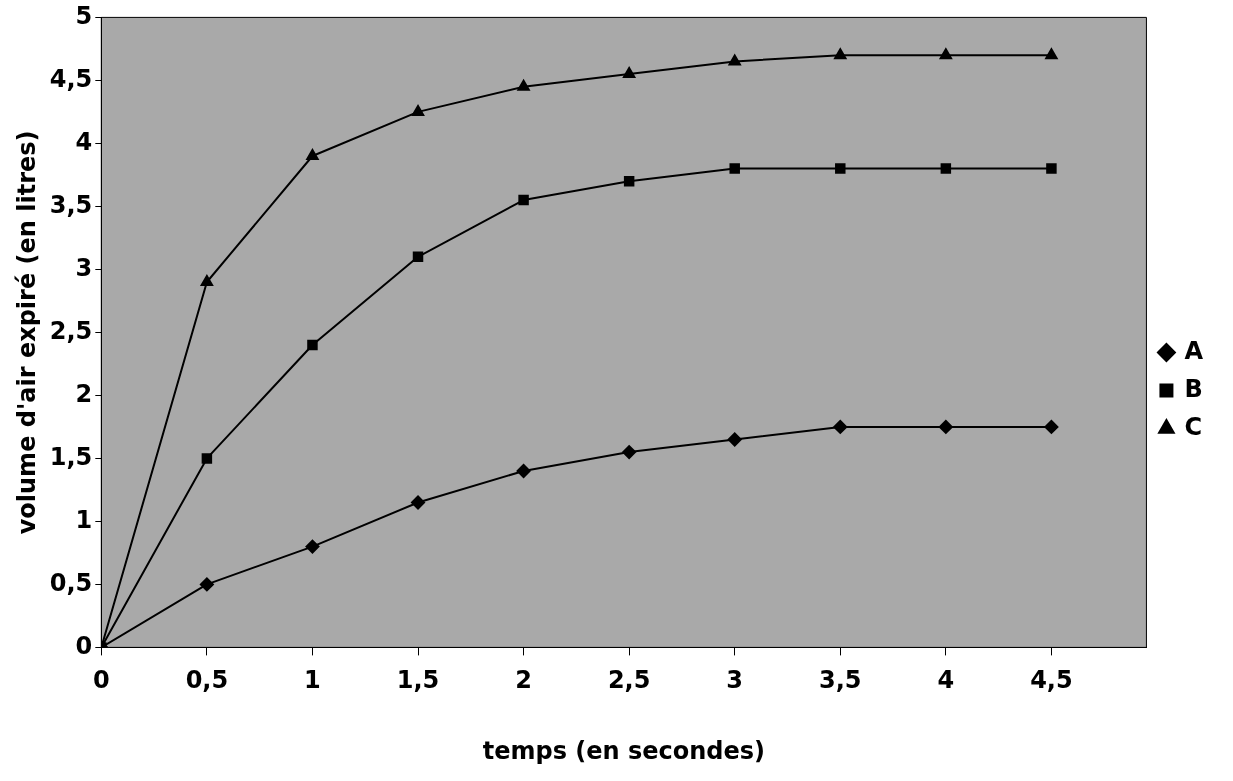  Describe the element at coordinates (71, 582) in the screenshot. I see `y-tick-label: 0,5` at that location.